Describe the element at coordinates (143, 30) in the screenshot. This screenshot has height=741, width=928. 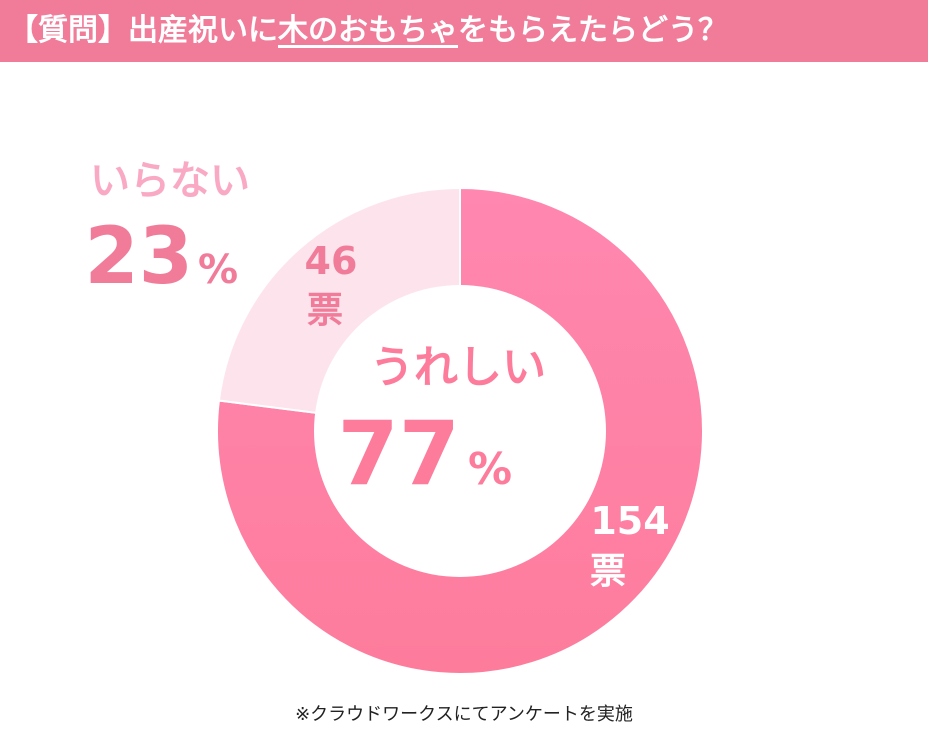
I see `question-prefix: 【質問】出産祝いに` at that location.